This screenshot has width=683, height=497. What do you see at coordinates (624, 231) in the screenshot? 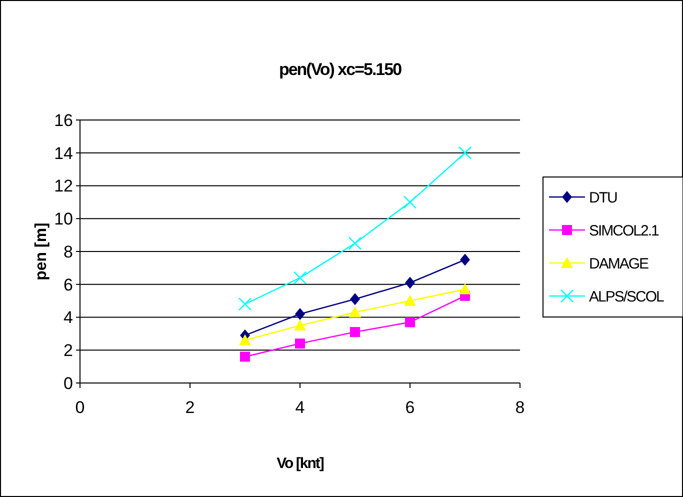
I see `legend-label: SIMCOL2.1` at bounding box center [624, 231].